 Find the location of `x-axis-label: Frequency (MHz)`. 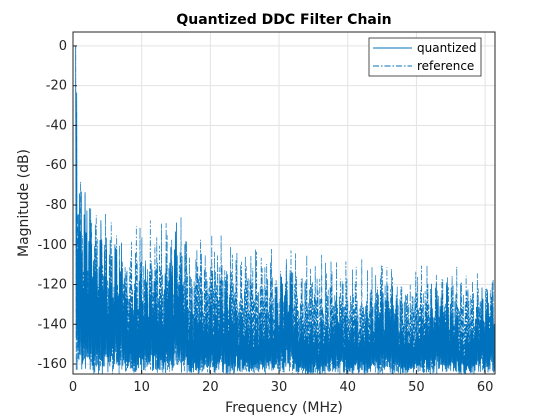

x-axis-label: Frequency (MHz) is located at coordinates (284, 408).